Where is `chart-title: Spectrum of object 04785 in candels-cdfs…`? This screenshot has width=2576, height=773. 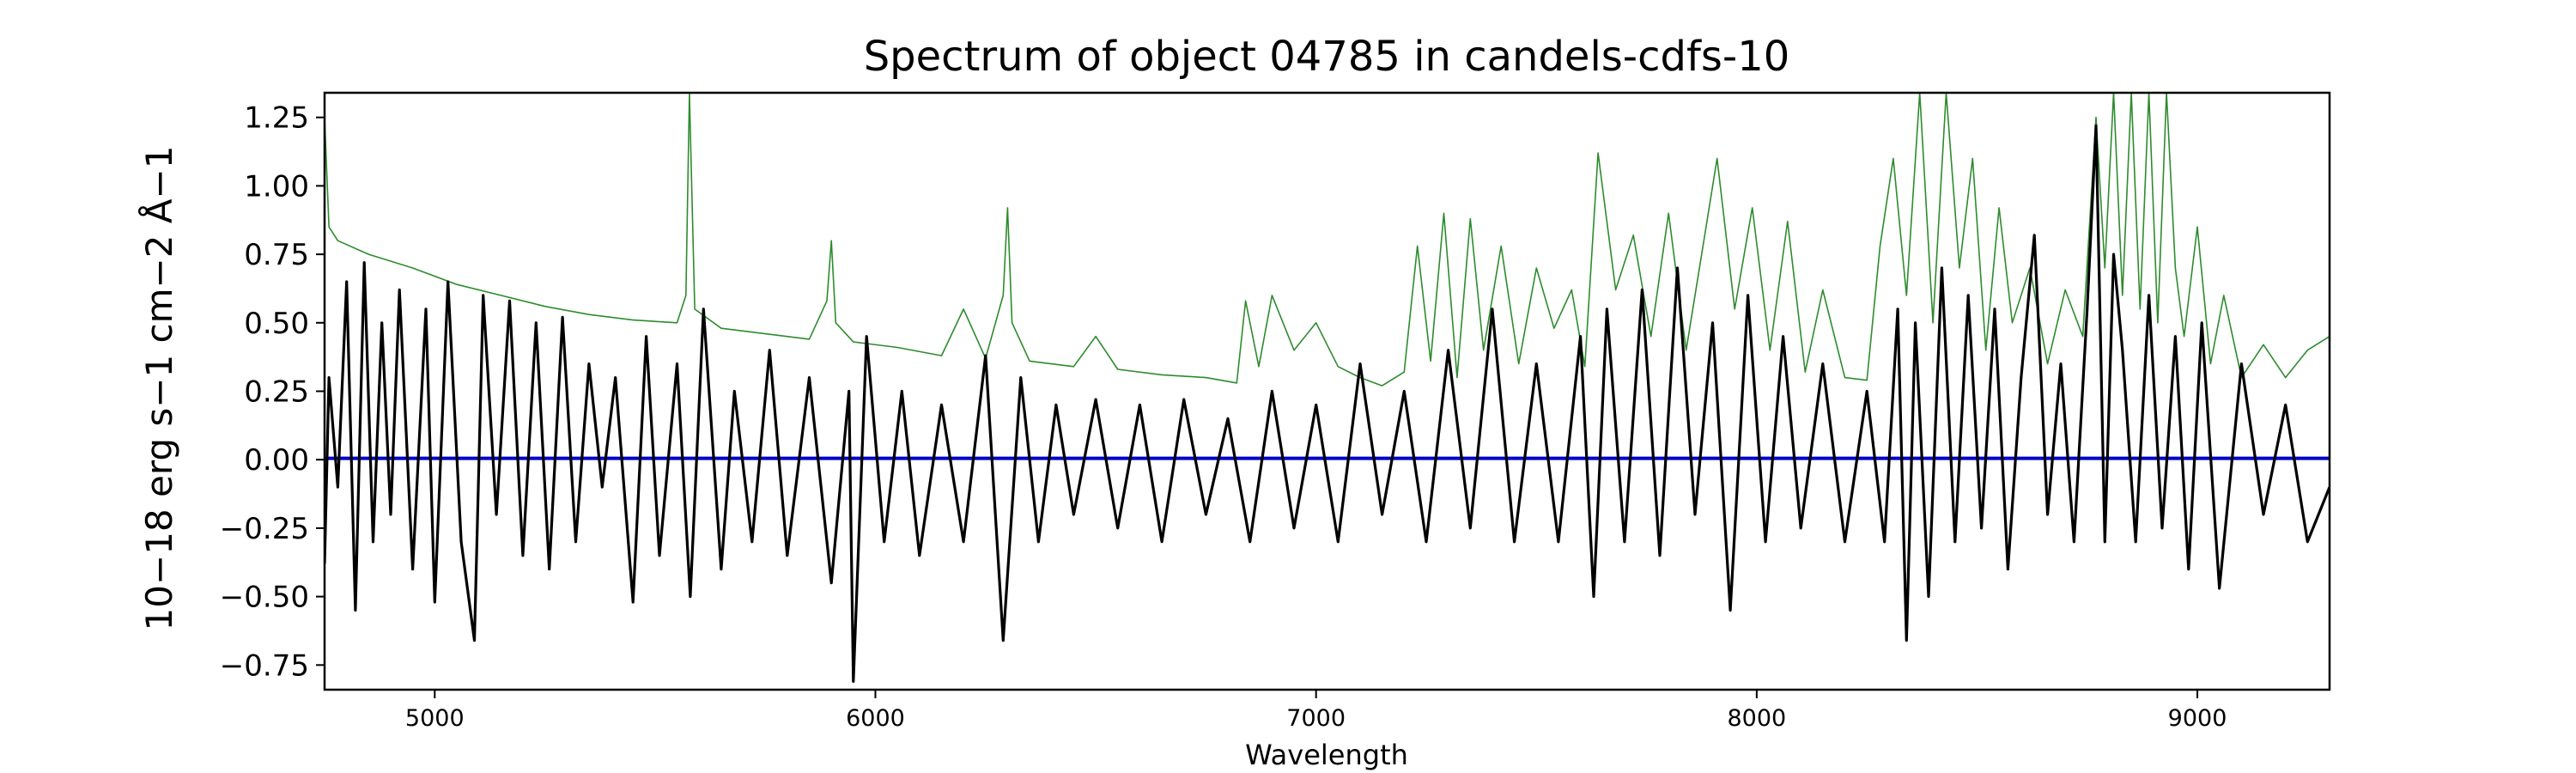 chart-title: Spectrum of object 04785 in candels-cdfs… is located at coordinates (1327, 57).